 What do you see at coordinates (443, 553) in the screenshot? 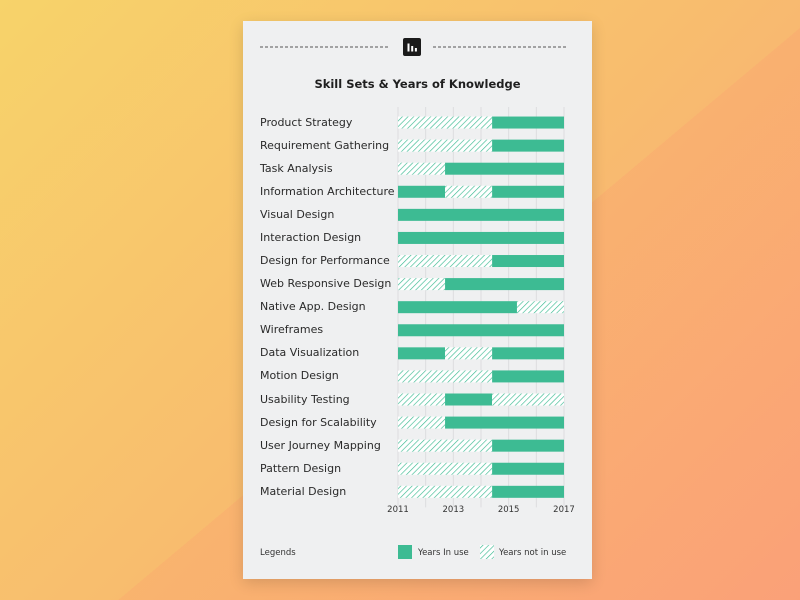
I see `legend-label-in-use: Years In use` at bounding box center [443, 553].